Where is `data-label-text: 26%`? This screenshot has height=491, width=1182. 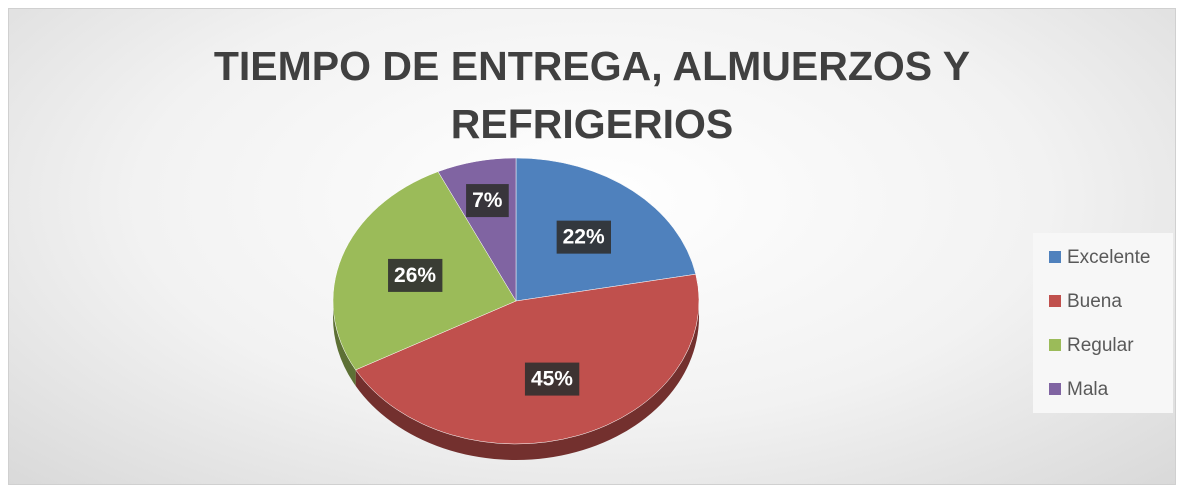 data-label-text: 26% is located at coordinates (415, 275).